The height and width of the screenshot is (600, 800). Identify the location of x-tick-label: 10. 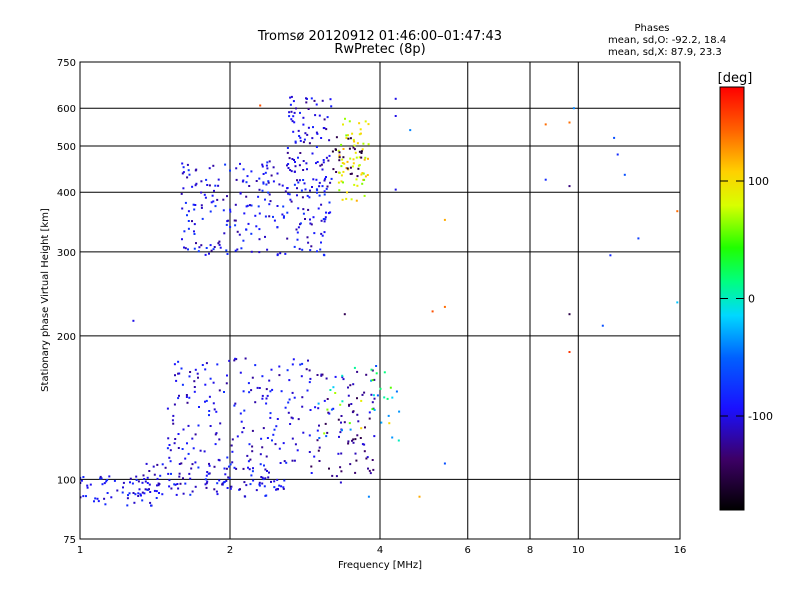
(578, 550).